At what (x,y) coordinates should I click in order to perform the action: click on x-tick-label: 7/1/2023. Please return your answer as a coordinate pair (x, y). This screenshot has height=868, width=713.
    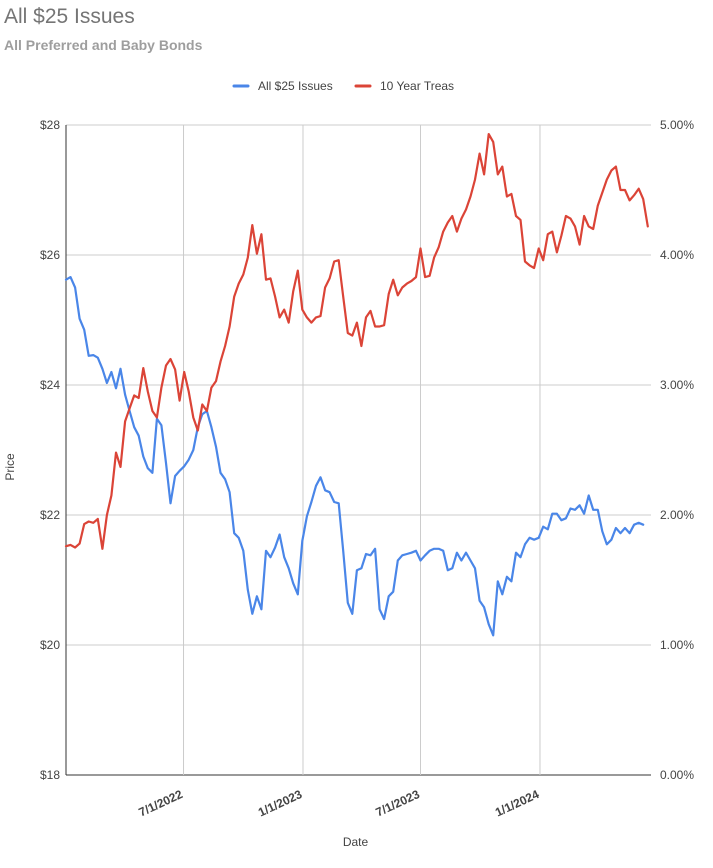
    Looking at the image, I should click on (398, 803).